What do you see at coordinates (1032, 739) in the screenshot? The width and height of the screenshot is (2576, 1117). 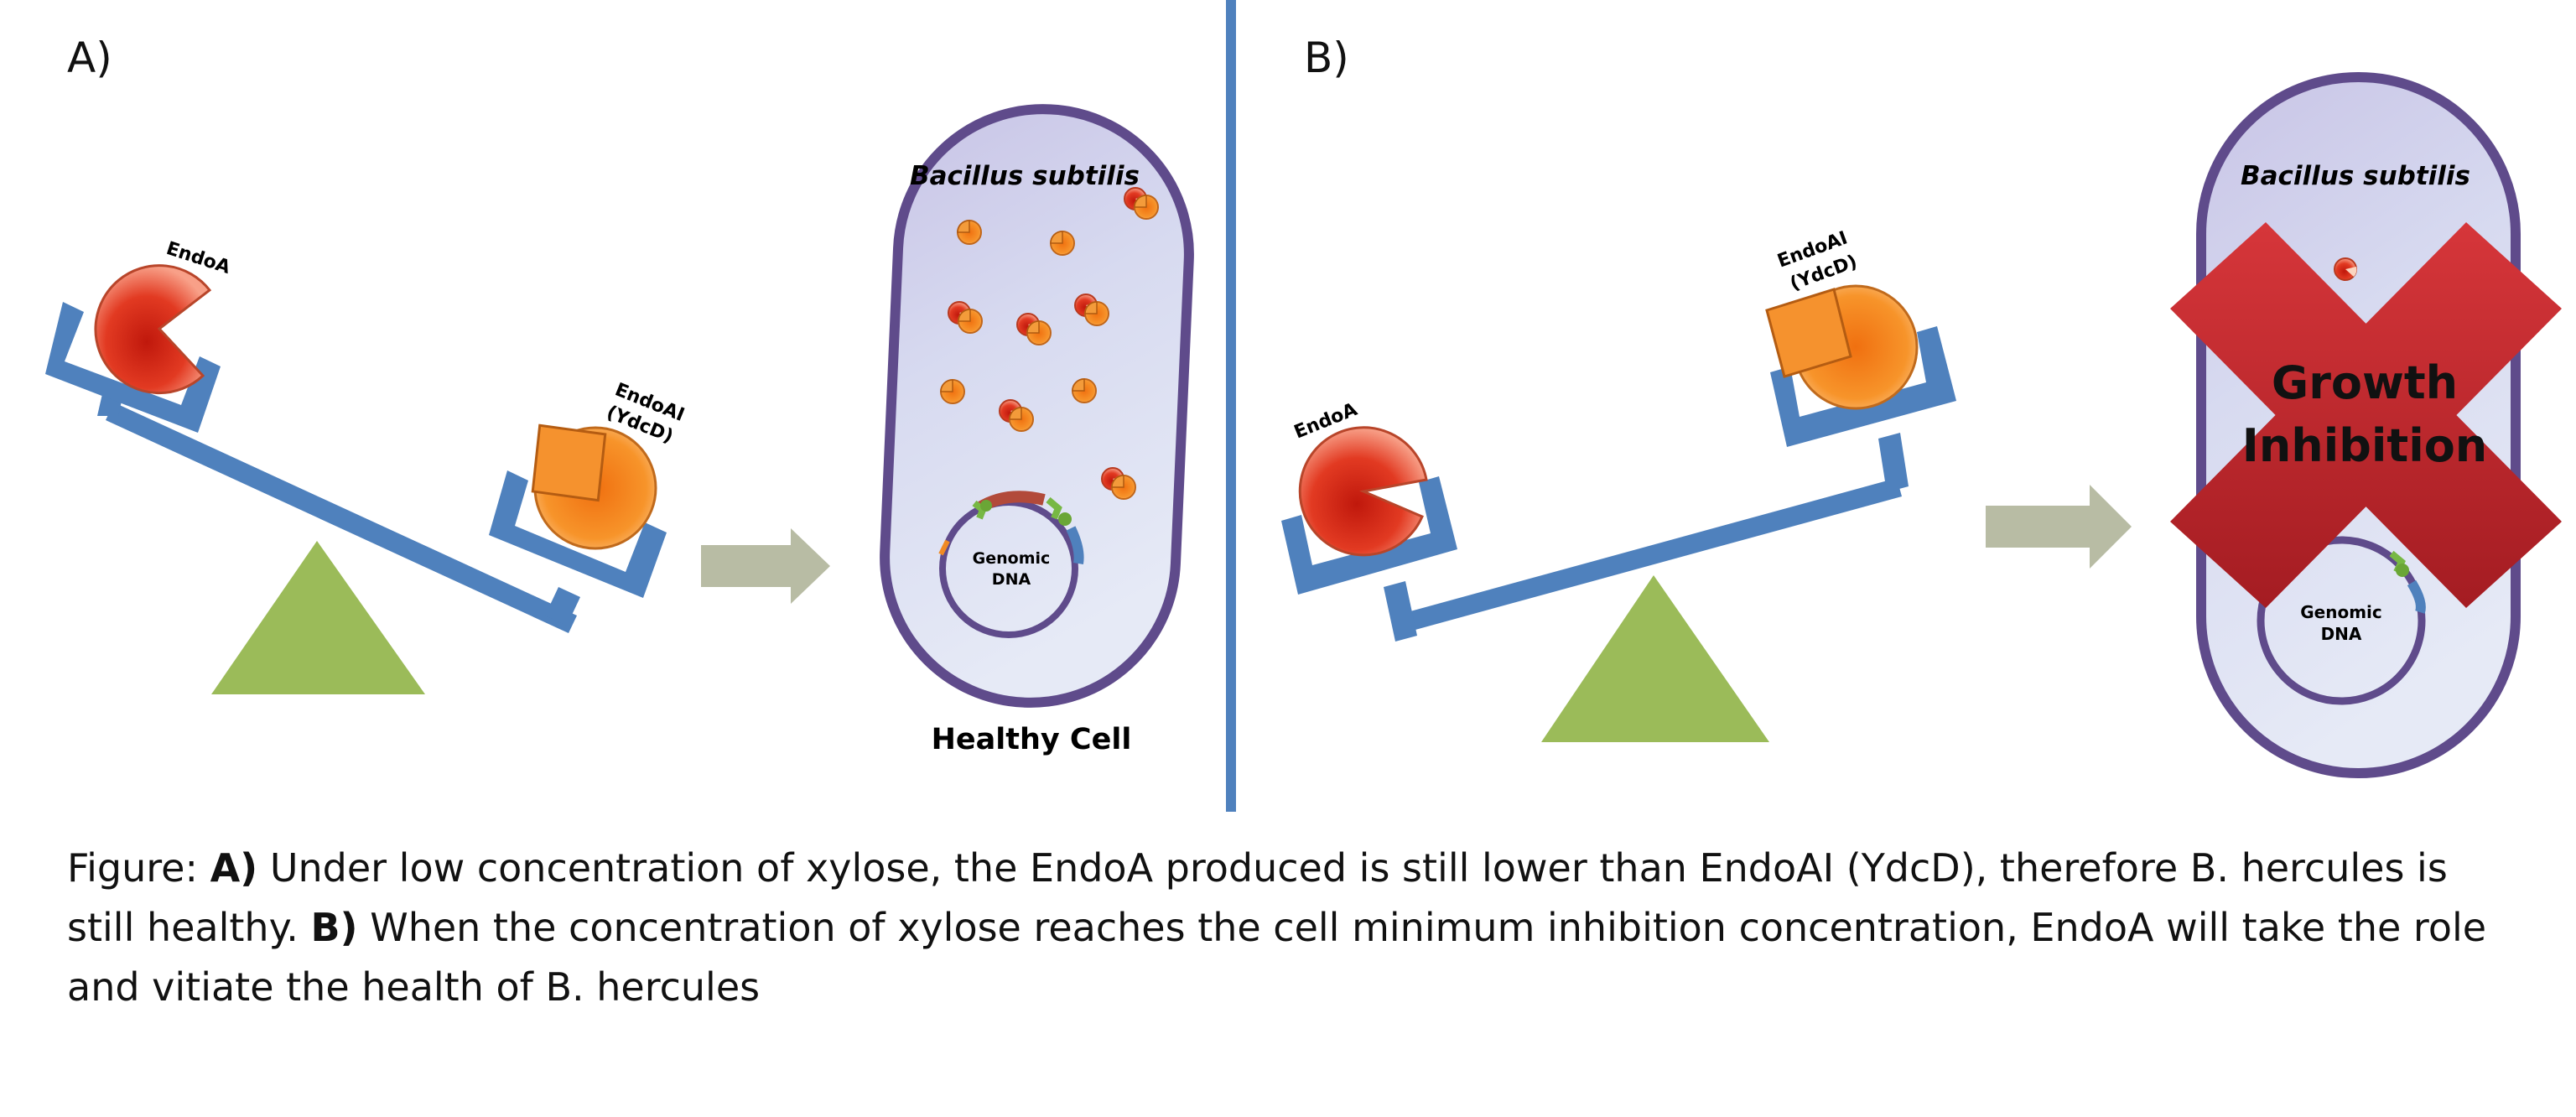 I see `cell-status: Healthy Cell` at bounding box center [1032, 739].